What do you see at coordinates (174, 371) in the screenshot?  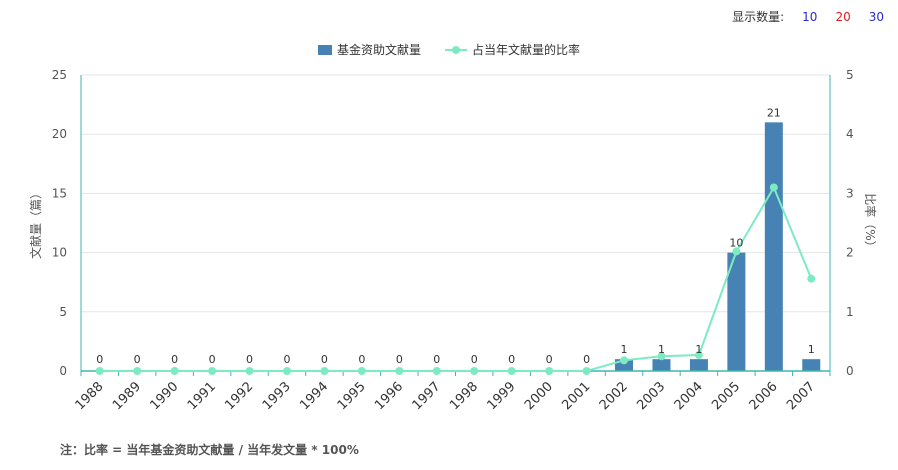 I see `ratio-point-1990` at bounding box center [174, 371].